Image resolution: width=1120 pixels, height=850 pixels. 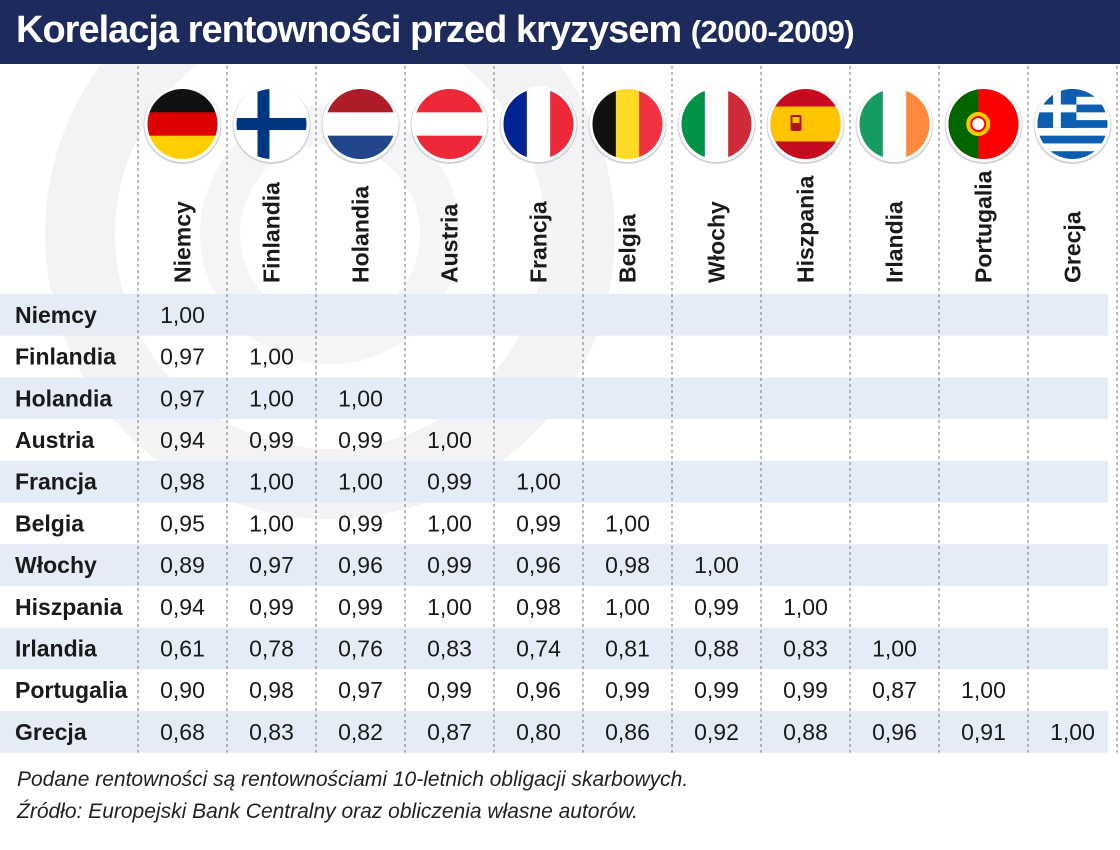 What do you see at coordinates (360, 125) in the screenshot?
I see `netherlands-flag-icon` at bounding box center [360, 125].